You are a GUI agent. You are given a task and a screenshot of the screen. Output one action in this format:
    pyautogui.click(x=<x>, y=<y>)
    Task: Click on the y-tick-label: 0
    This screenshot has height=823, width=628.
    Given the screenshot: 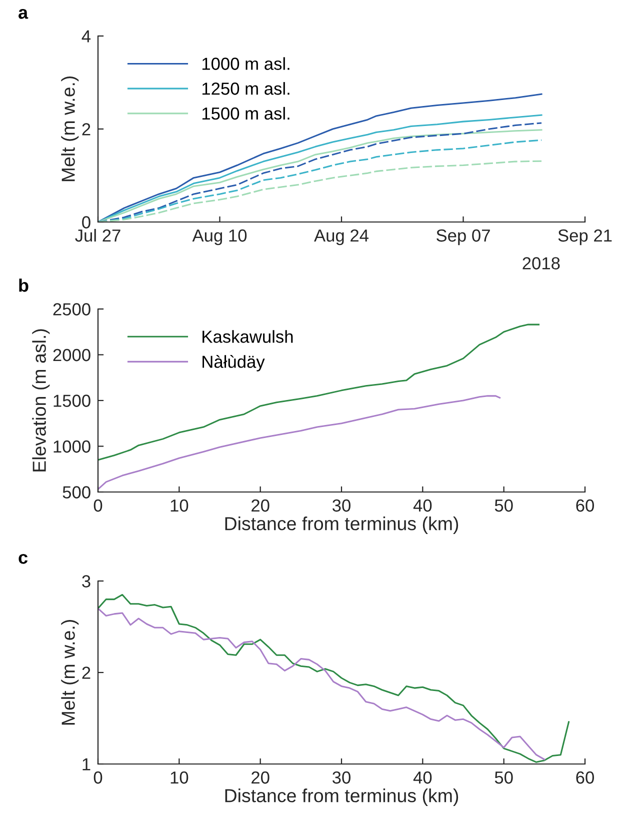 What is the action you would take?
    pyautogui.click(x=86, y=222)
    